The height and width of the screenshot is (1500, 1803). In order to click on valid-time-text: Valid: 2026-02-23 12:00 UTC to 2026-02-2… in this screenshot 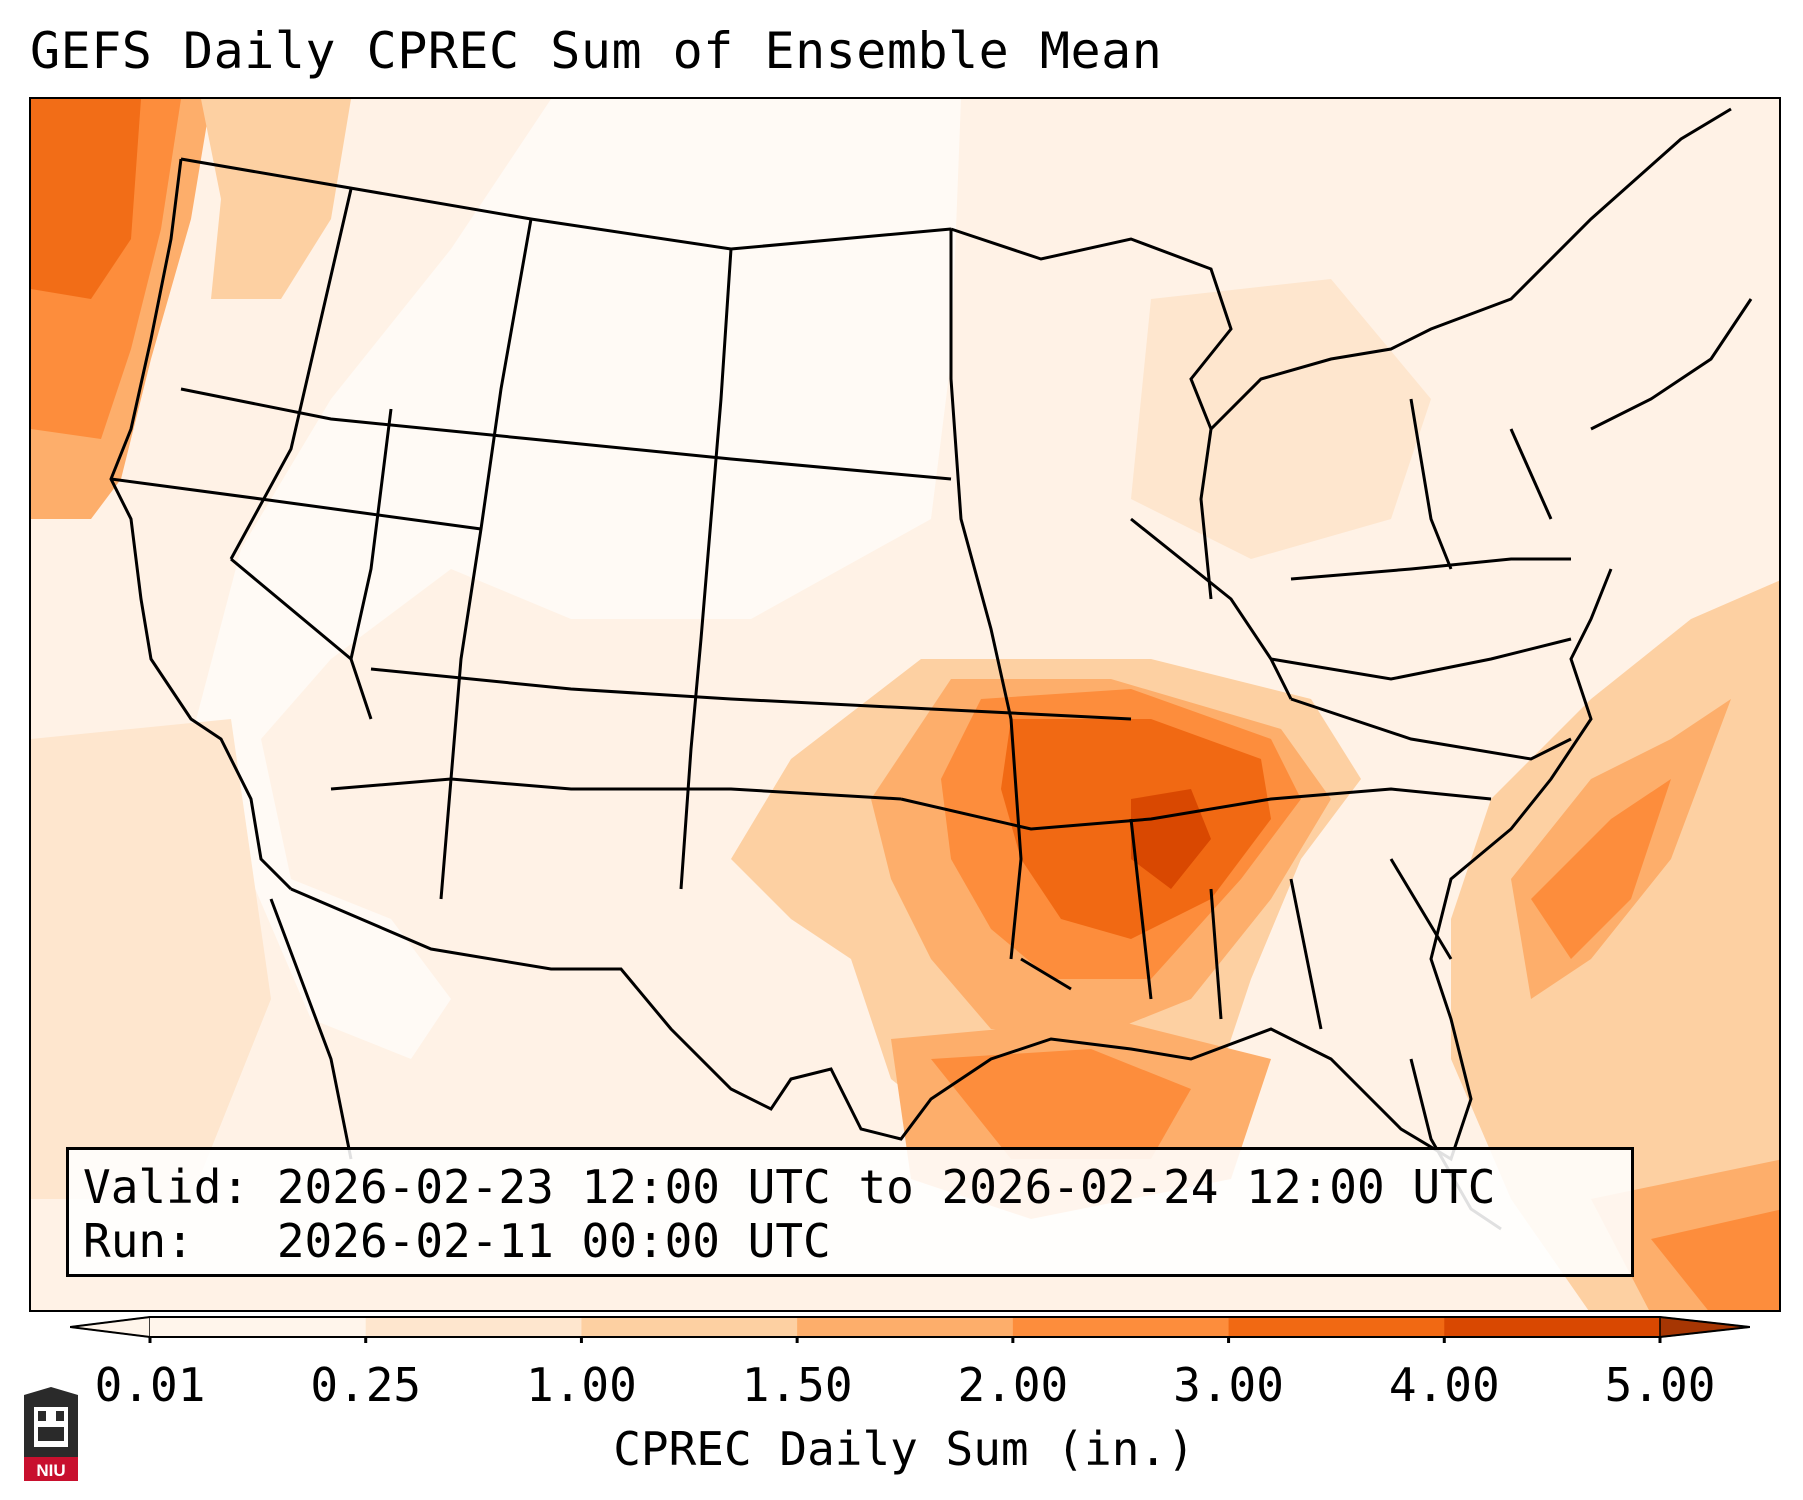, I will do `click(789, 1187)`.